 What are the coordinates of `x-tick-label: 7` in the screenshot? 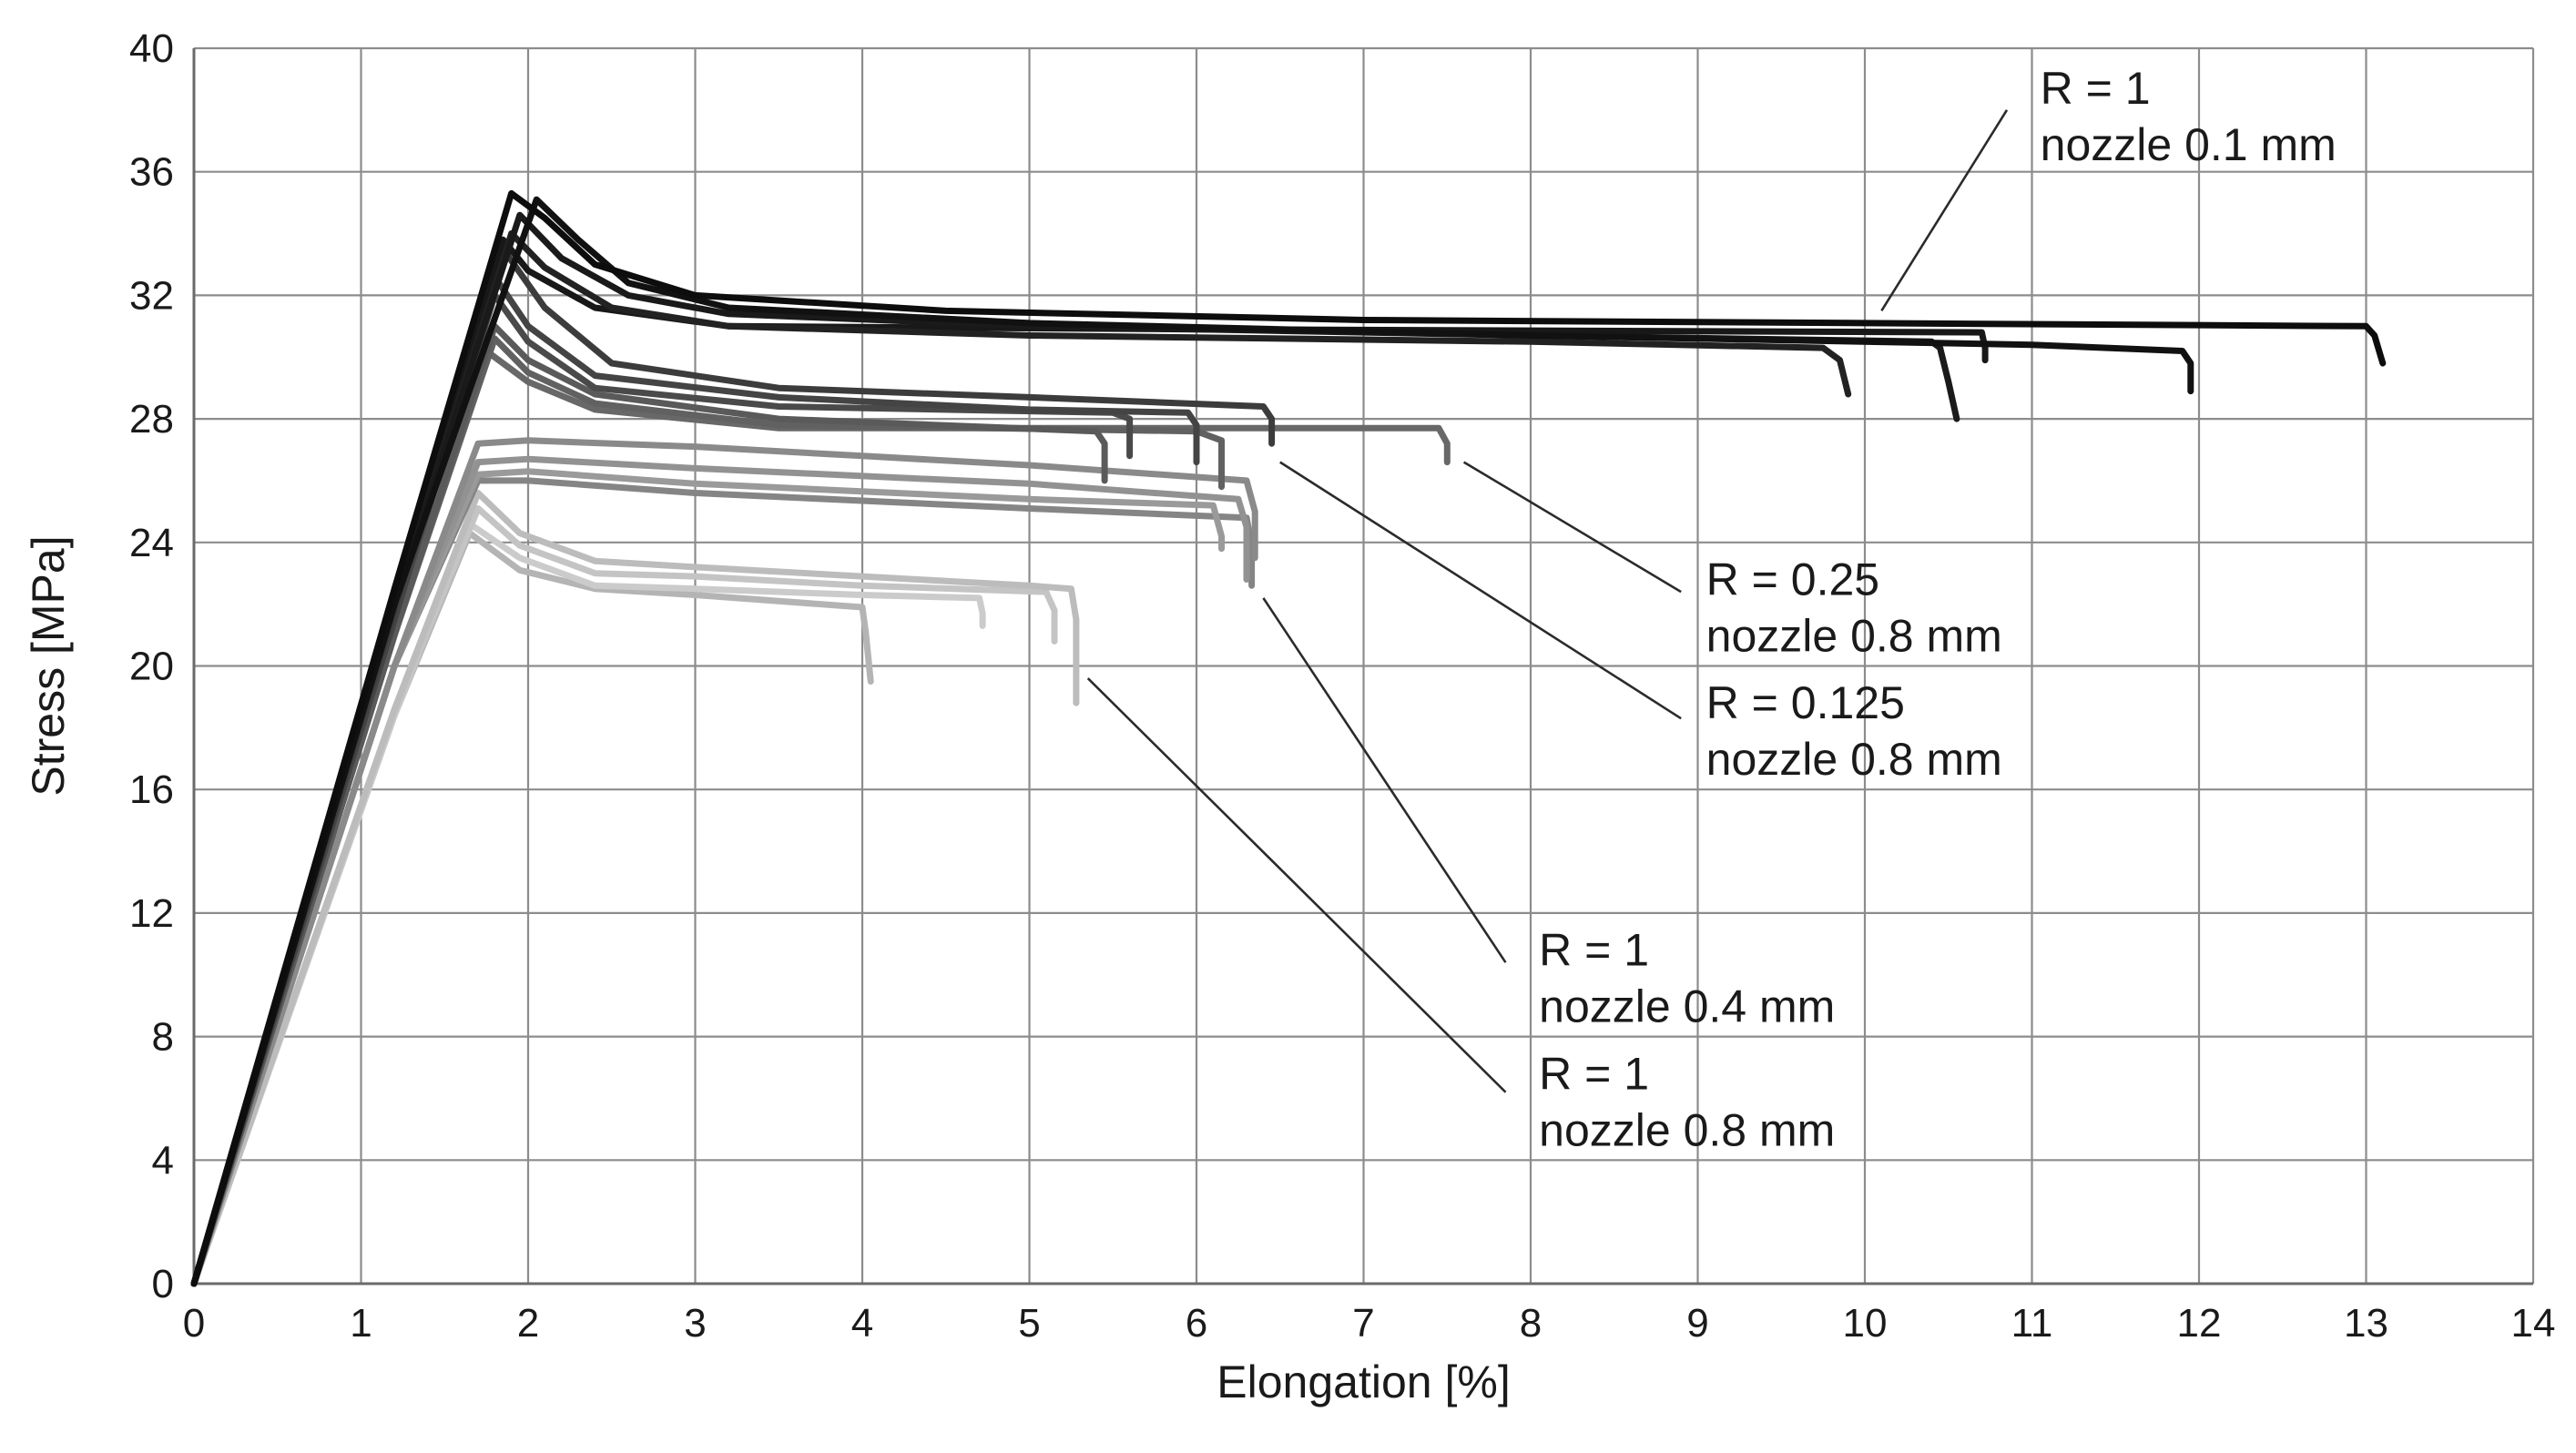 It's located at (1363, 1323).